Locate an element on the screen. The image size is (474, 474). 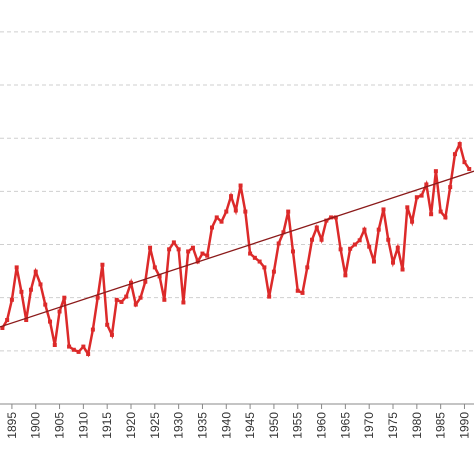
x-tick-label: 1965 is located at coordinates (345, 425).